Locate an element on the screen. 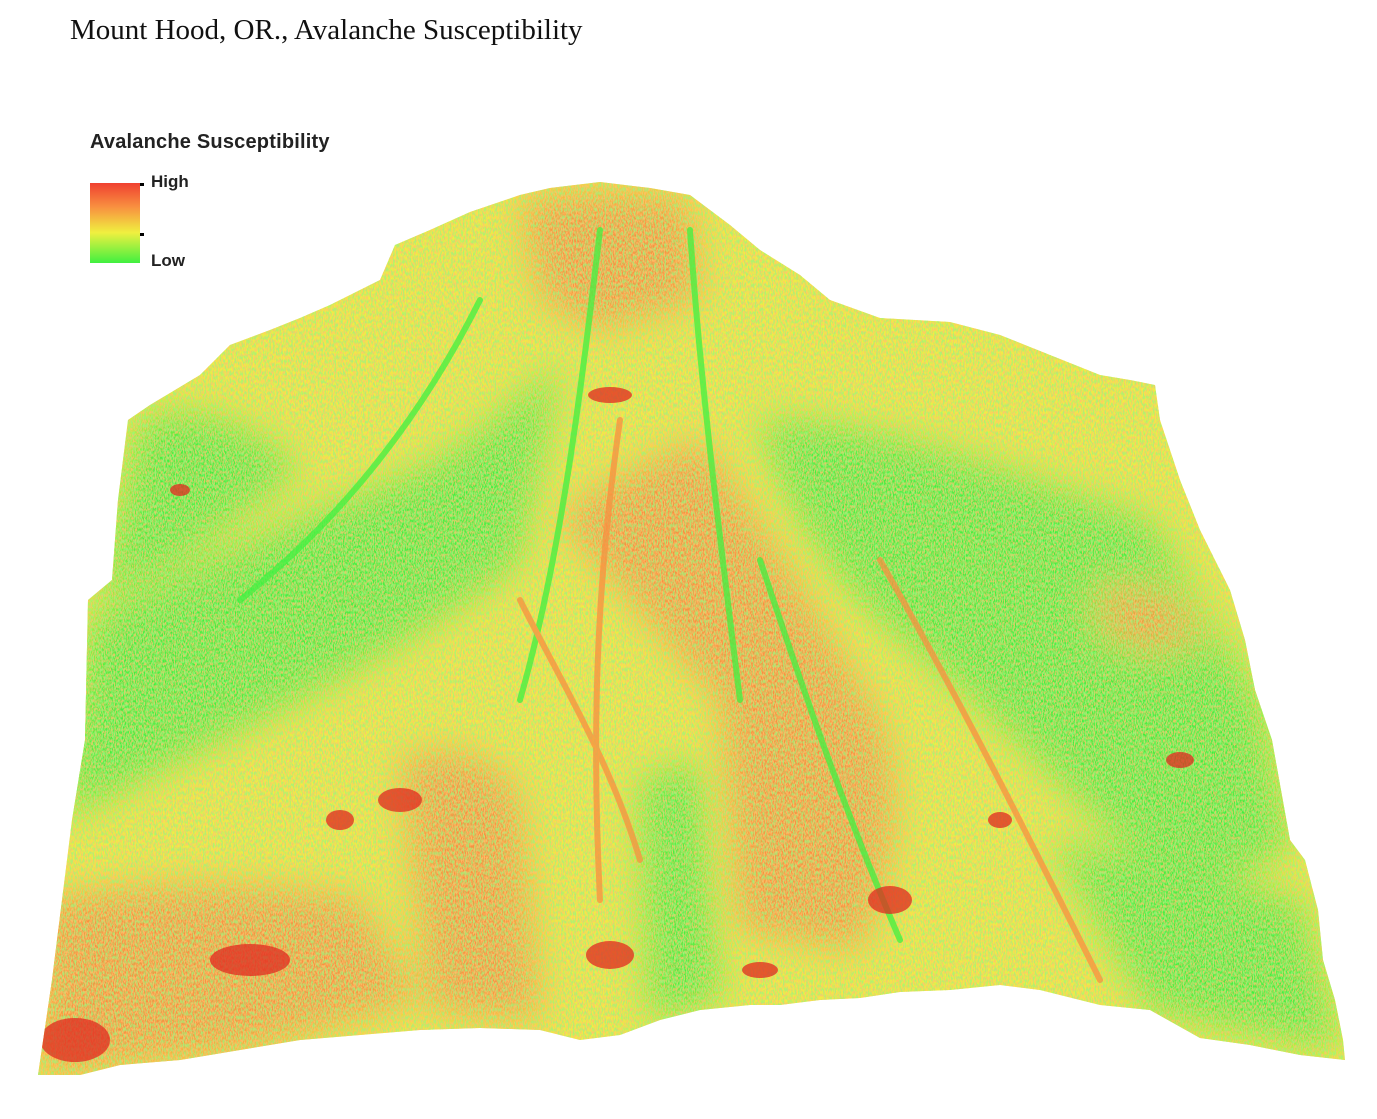 The height and width of the screenshot is (1119, 1377). legend: Avalanche Susceptibility High Low is located at coordinates (238, 203).